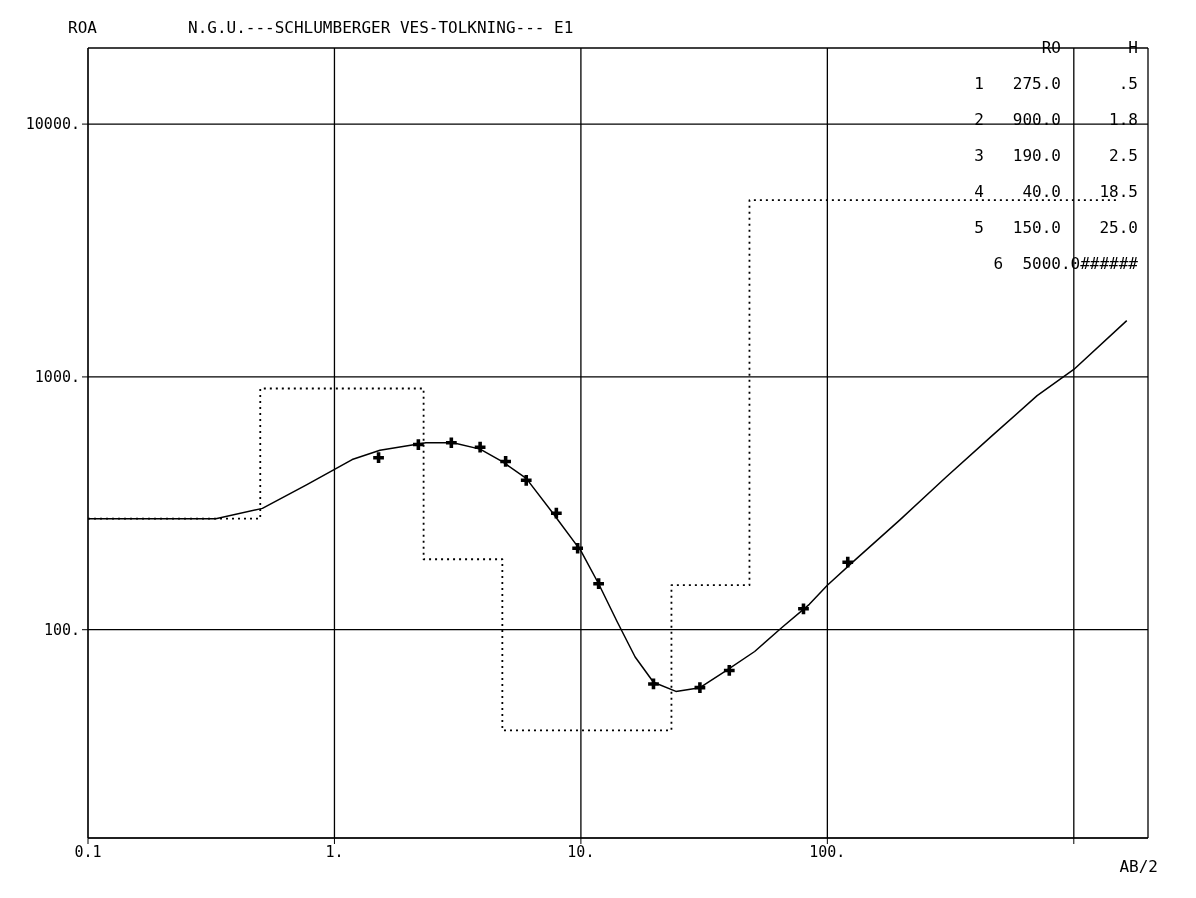 Image resolution: width=1196 pixels, height=898 pixels. Describe the element at coordinates (1056, 192) in the screenshot. I see `annotation: 4 40.0 18.5` at that location.